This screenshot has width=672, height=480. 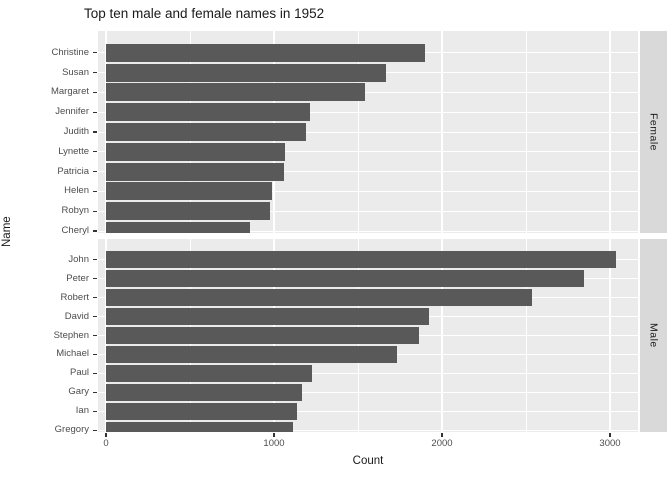 I want to click on bar-gregory, so click(x=199, y=426).